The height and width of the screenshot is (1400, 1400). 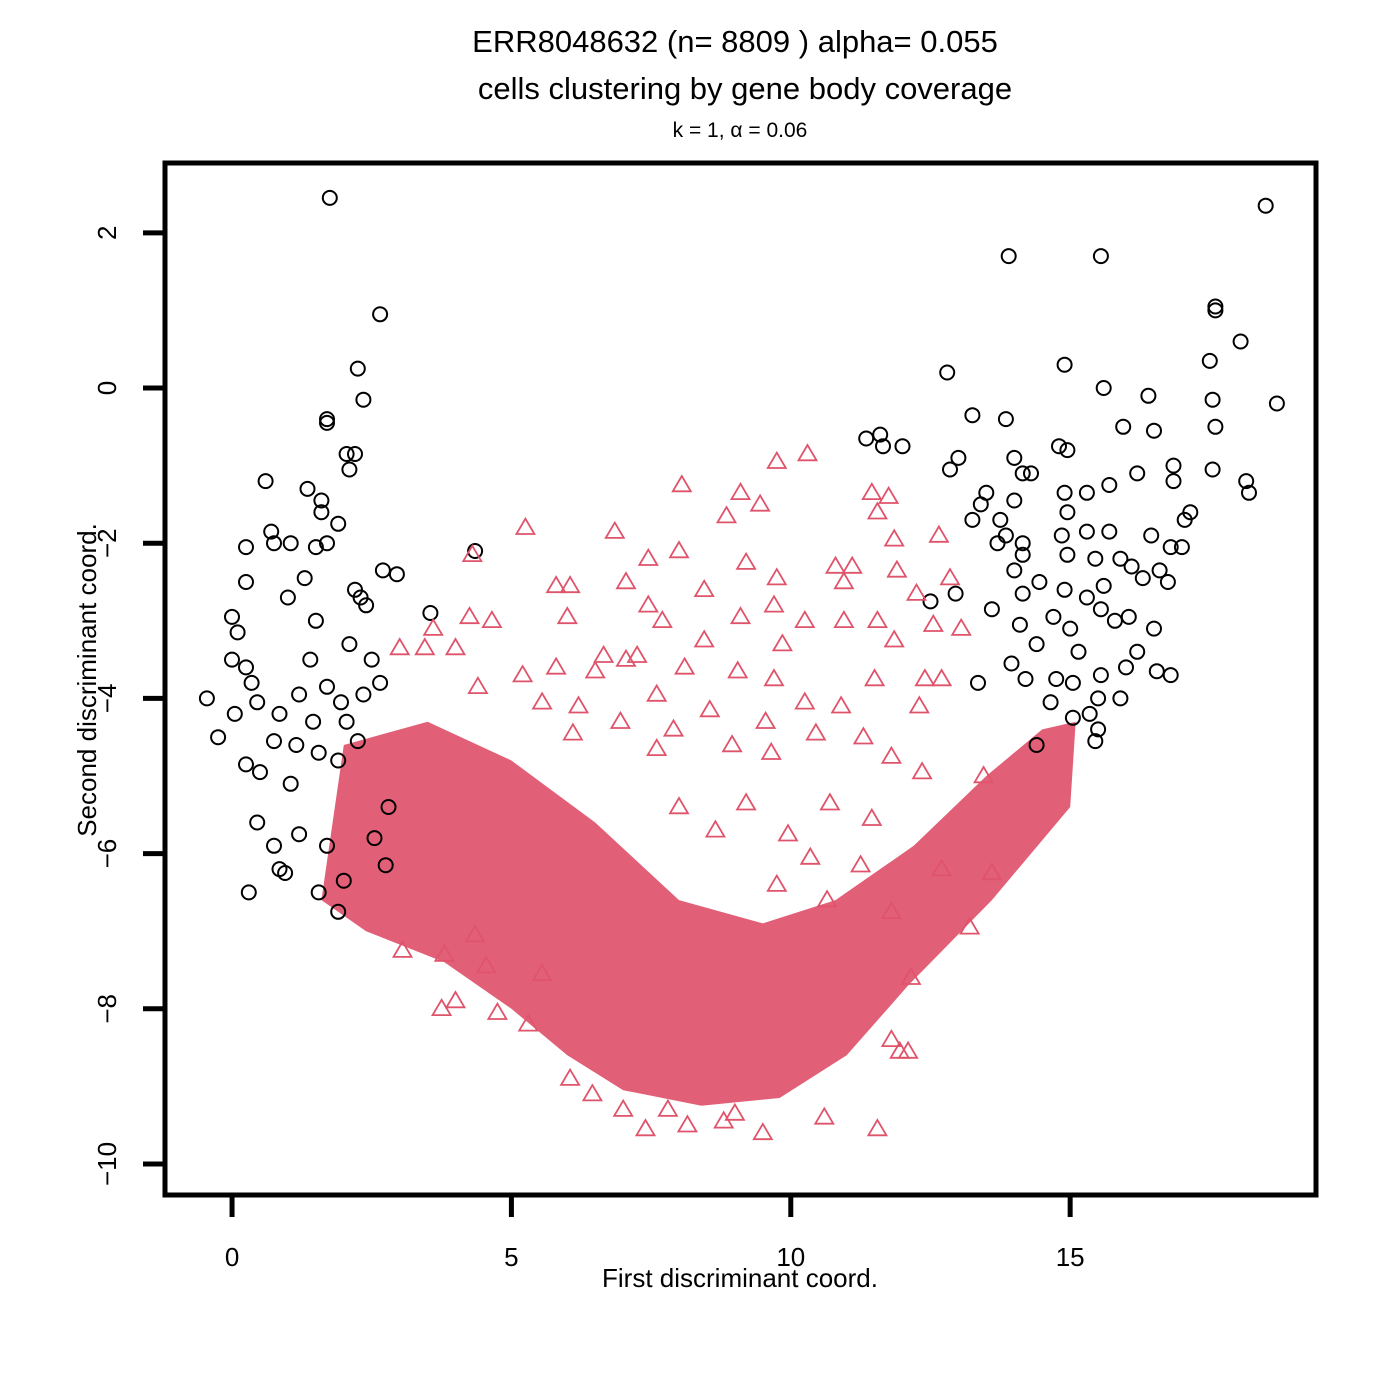 I want to click on chart-subtitle: k = 1, α = 0.06, so click(x=740, y=130).